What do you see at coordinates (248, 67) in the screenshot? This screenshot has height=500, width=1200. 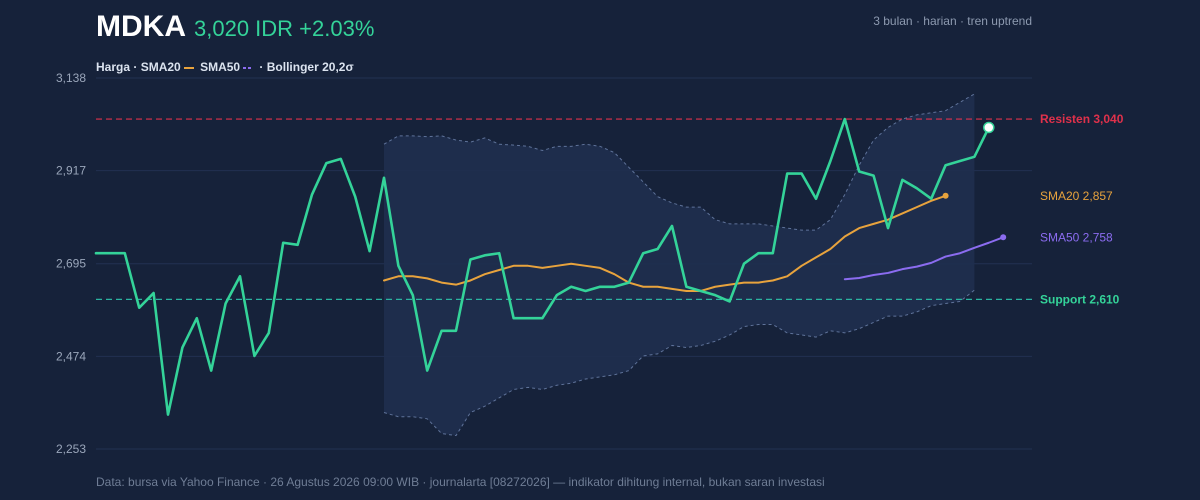 I see `legend-sma50-swatch` at bounding box center [248, 67].